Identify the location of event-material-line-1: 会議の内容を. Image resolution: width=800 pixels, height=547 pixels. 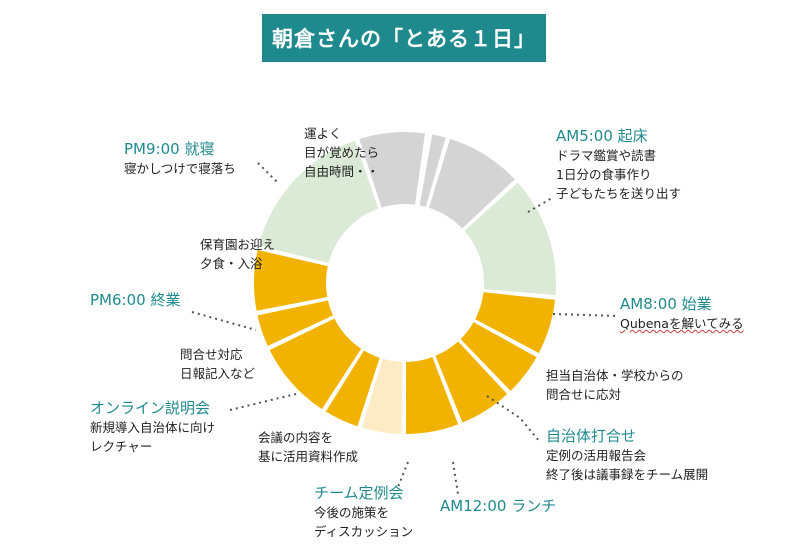
(296, 437).